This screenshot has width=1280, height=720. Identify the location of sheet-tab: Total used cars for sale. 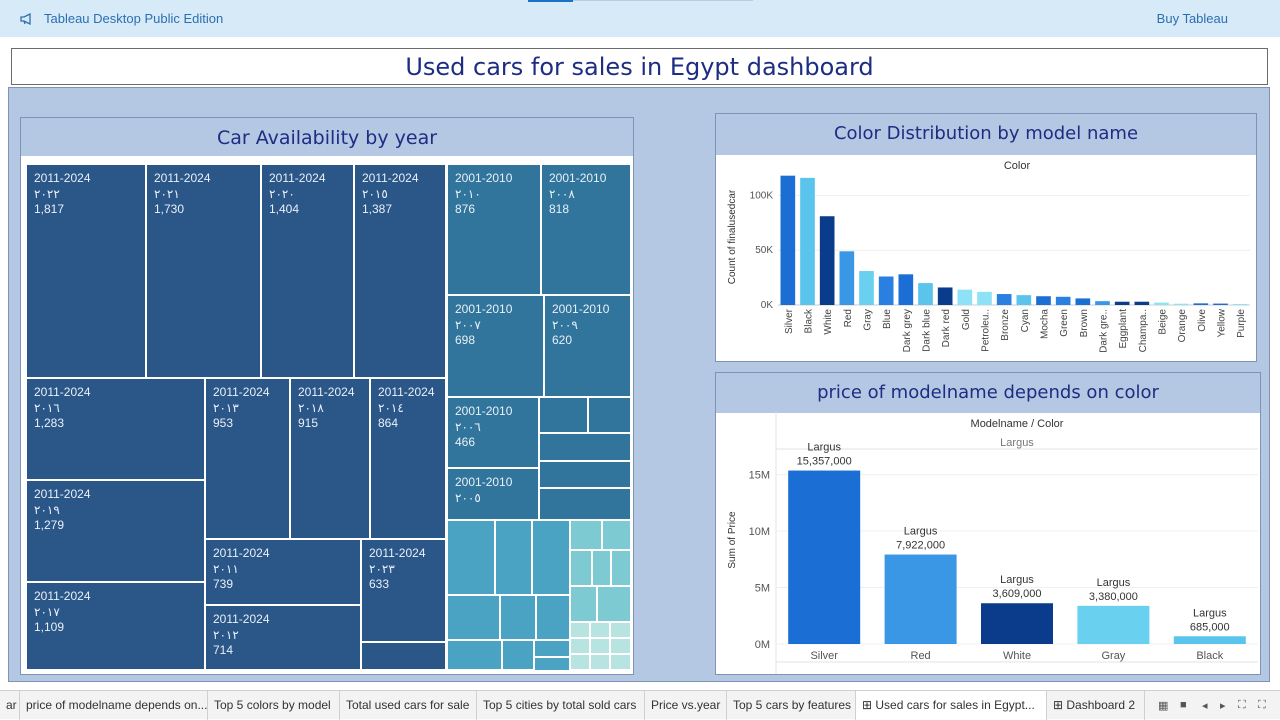
(408, 705).